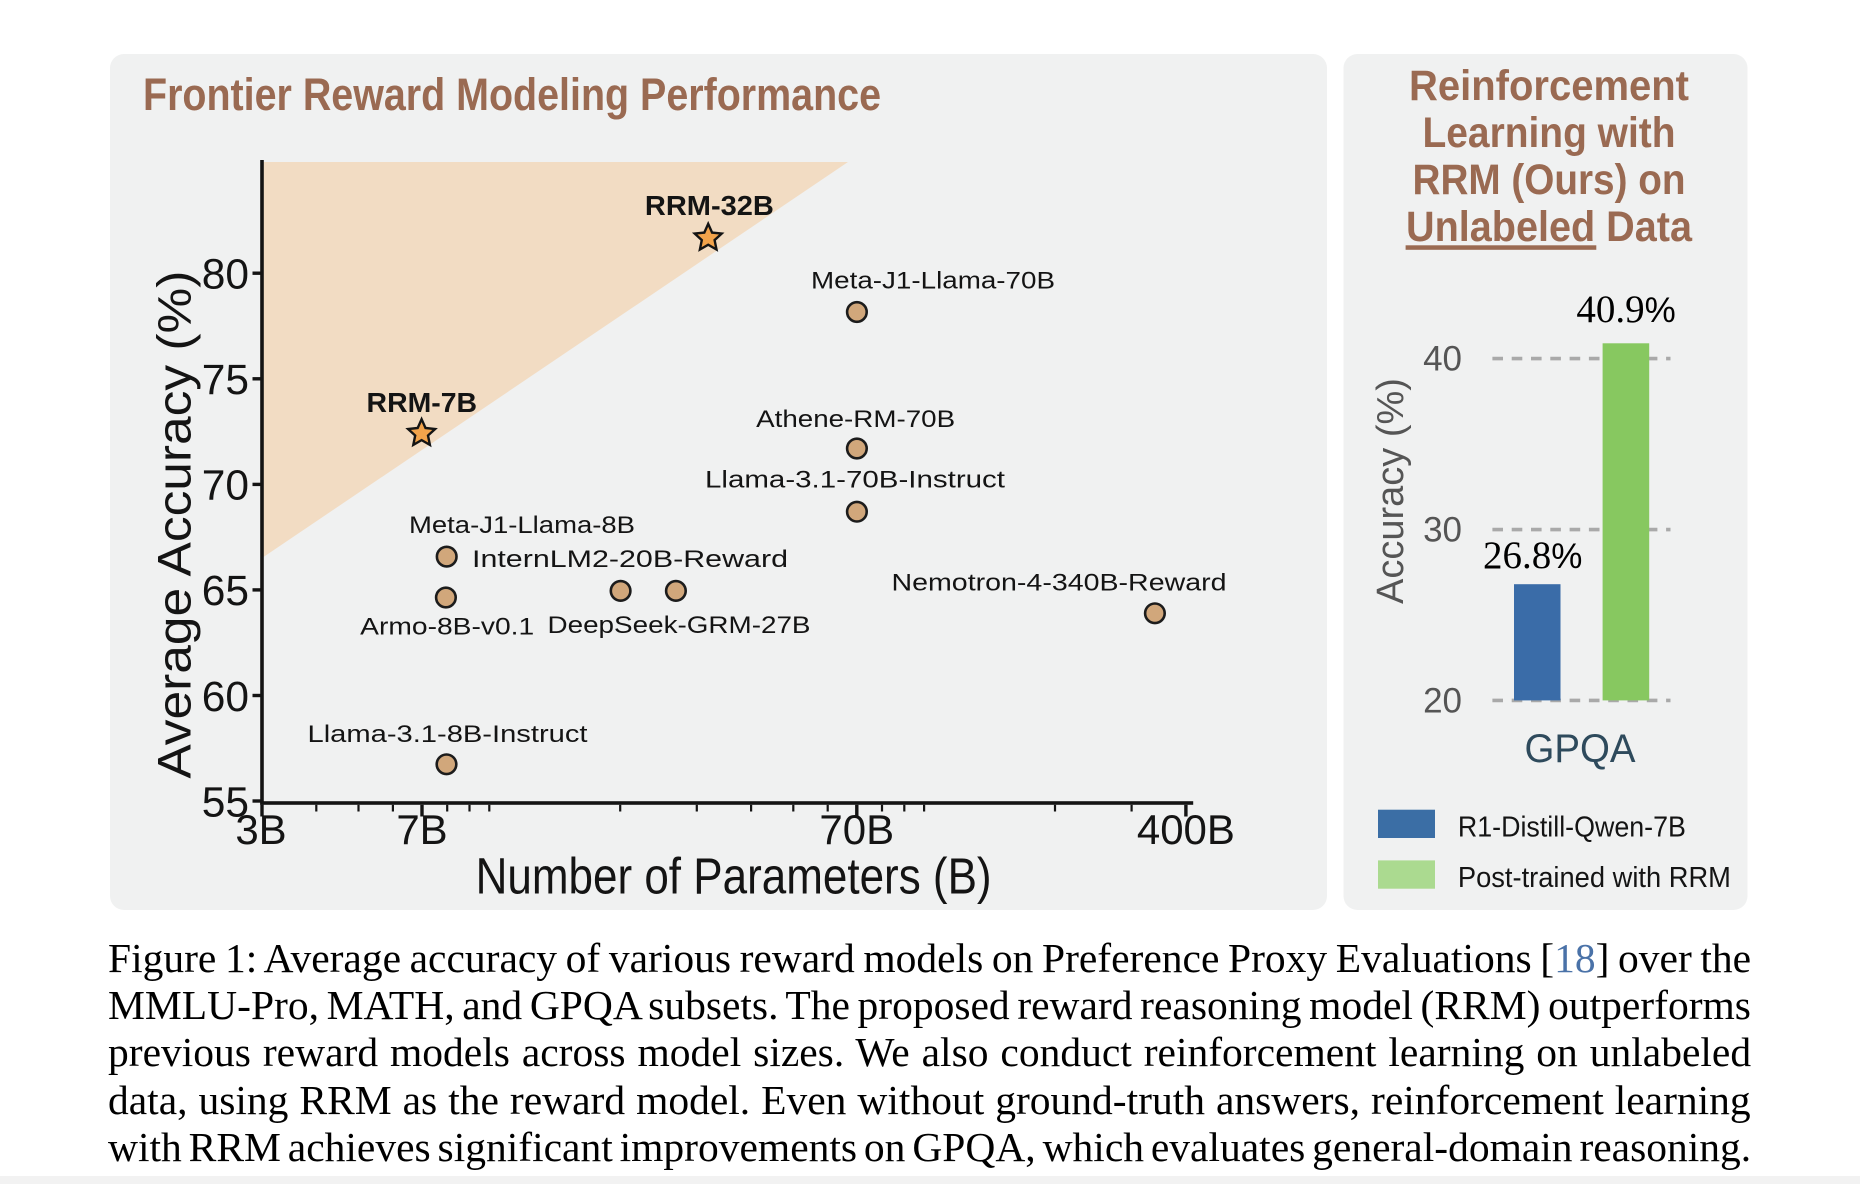  I want to click on svg-text: Unlabeled Data, so click(1549, 227).